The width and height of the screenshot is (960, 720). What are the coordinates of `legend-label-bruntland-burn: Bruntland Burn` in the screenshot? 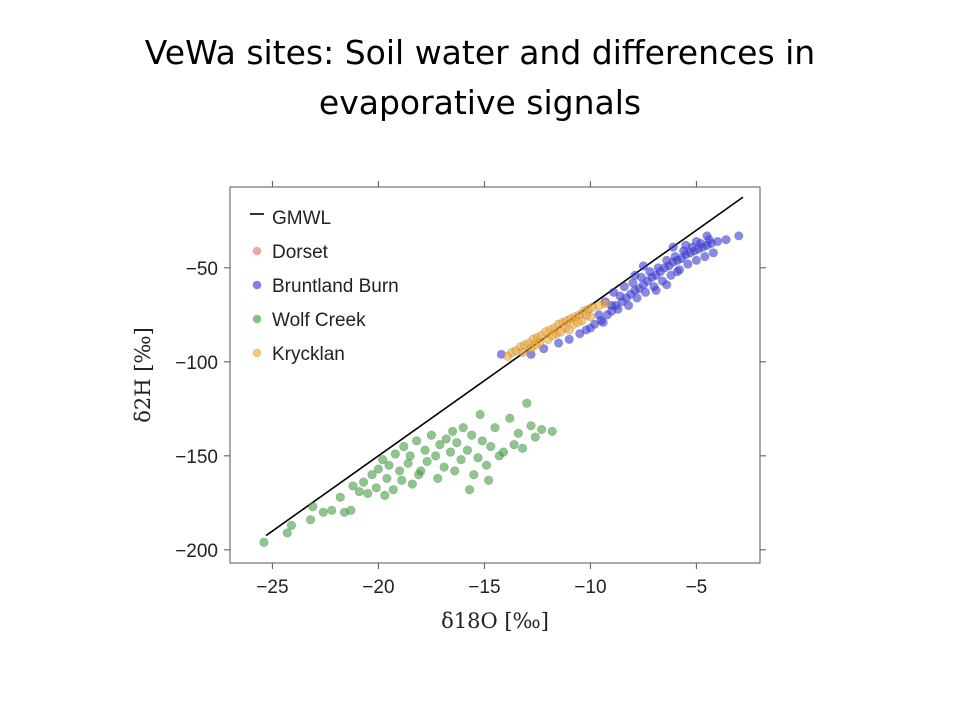 It's located at (335, 286).